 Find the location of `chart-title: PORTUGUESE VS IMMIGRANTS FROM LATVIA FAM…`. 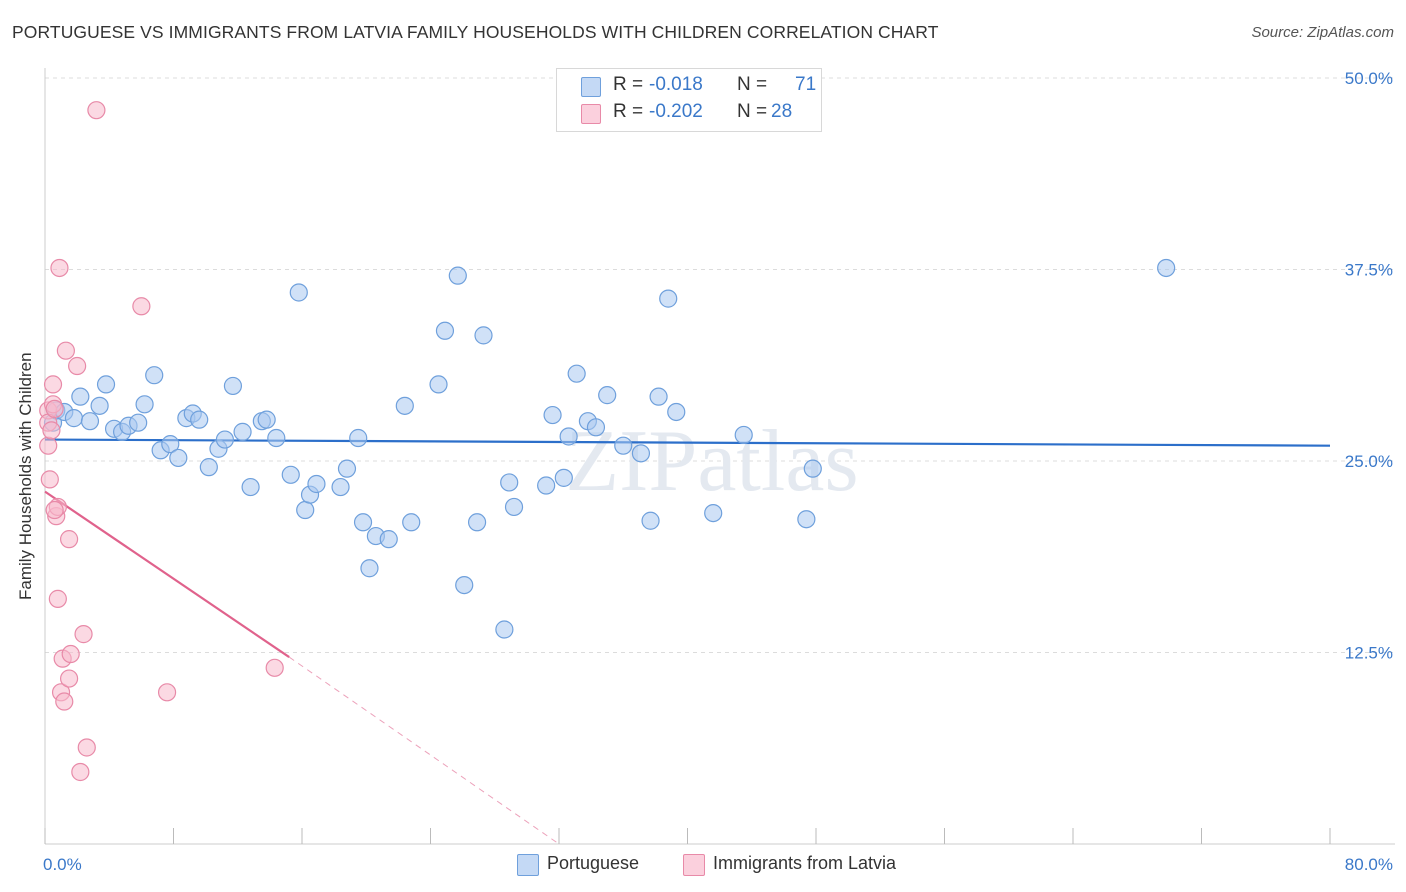

chart-title: PORTUGUESE VS IMMIGRANTS FROM LATVIA FAM… is located at coordinates (475, 32).